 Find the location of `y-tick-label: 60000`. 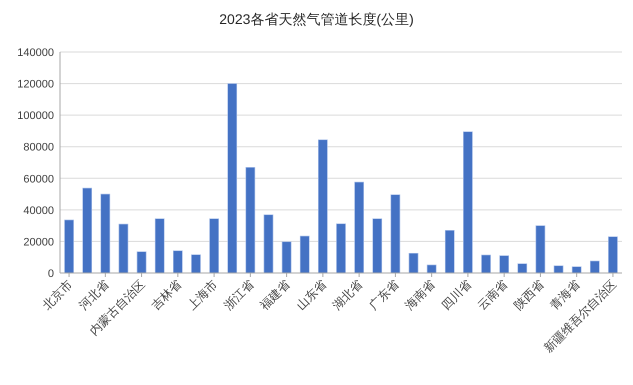

y-tick-label: 60000 is located at coordinates (38, 179).